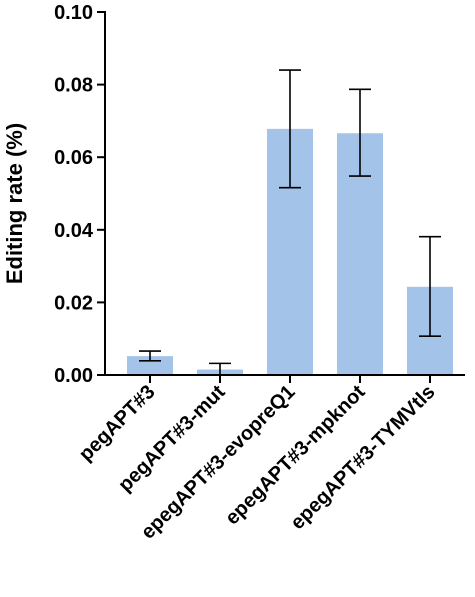 This screenshot has width=475, height=597. Describe the element at coordinates (14, 203) in the screenshot. I see `y-axis-title: Editing rate (%)` at that location.